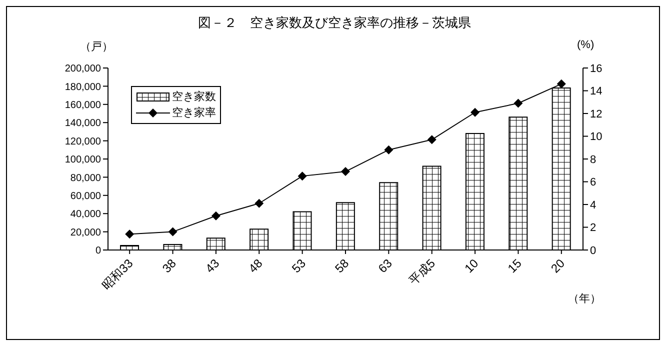  I want to click on y-tick-label: 0, so click(98, 251).